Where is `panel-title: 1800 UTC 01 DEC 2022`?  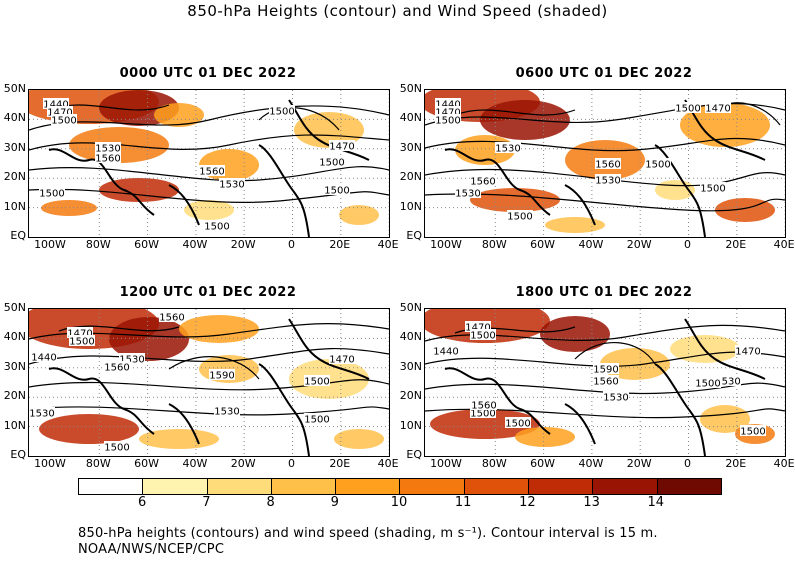 panel-title: 1800 UTC 01 DEC 2022 is located at coordinates (604, 292).